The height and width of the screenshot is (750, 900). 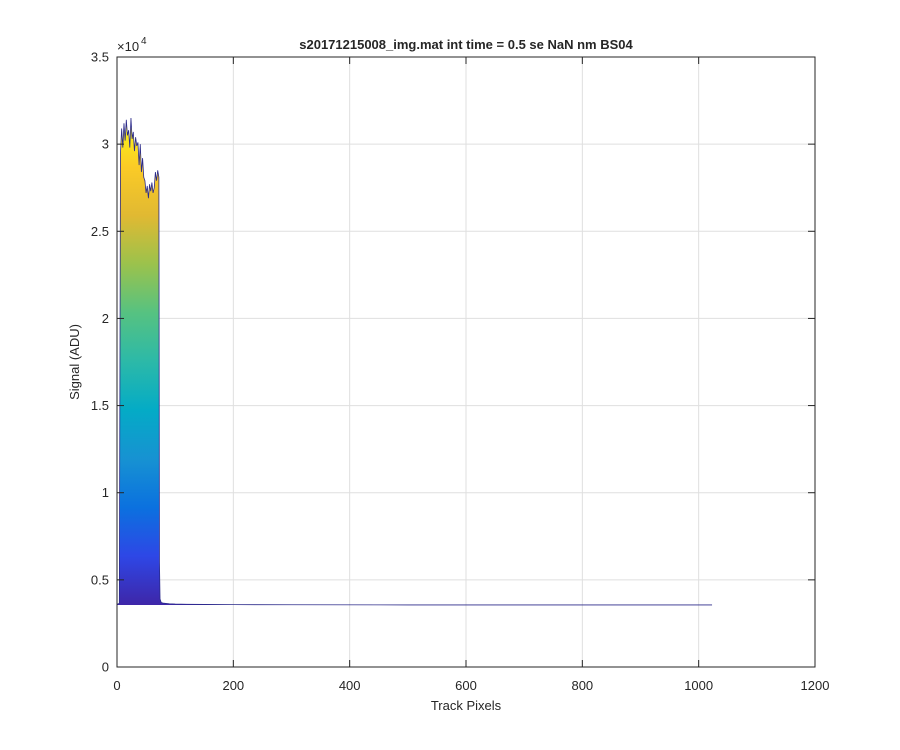 What do you see at coordinates (74, 362) in the screenshot?
I see `y-axis-label: Signal (ADU)` at bounding box center [74, 362].